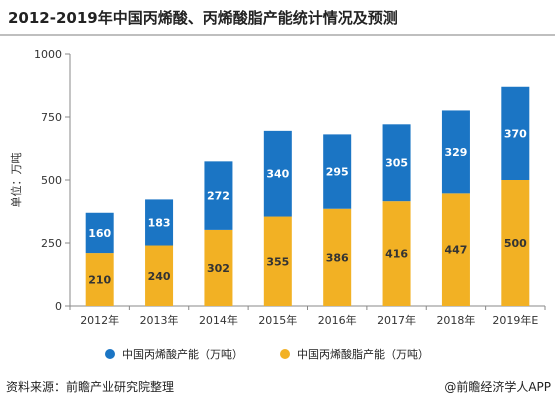  What do you see at coordinates (99, 320) in the screenshot?
I see `x-tick-label: 2012年` at bounding box center [99, 320].